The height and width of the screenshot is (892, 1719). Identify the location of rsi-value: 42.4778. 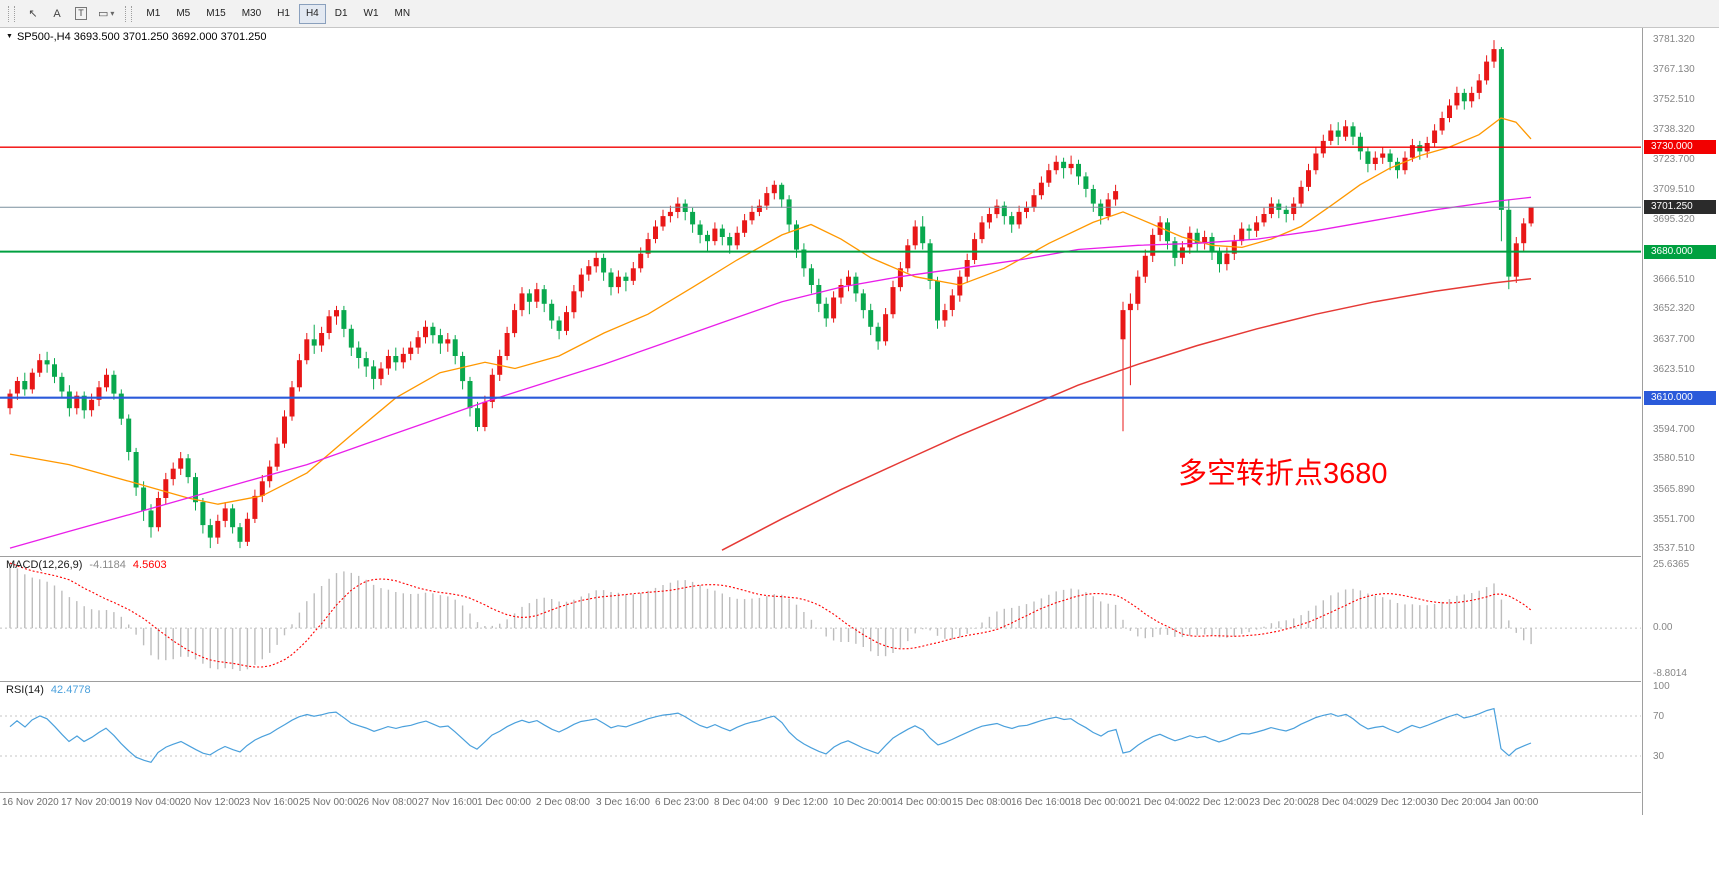
(70, 690).